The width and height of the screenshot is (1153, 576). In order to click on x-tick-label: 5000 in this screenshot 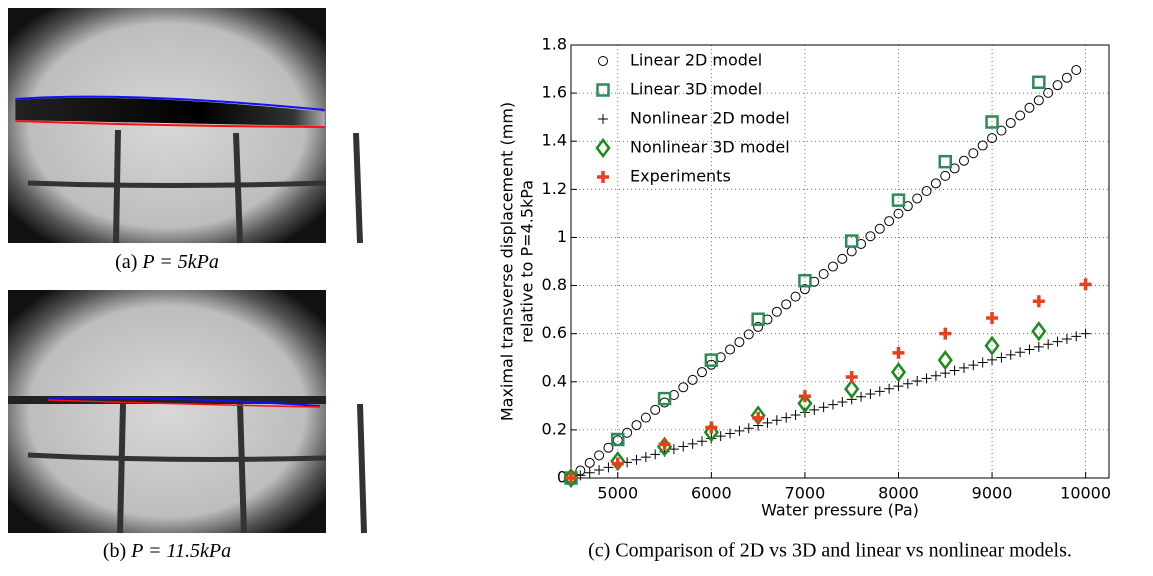, I will do `click(617, 493)`.